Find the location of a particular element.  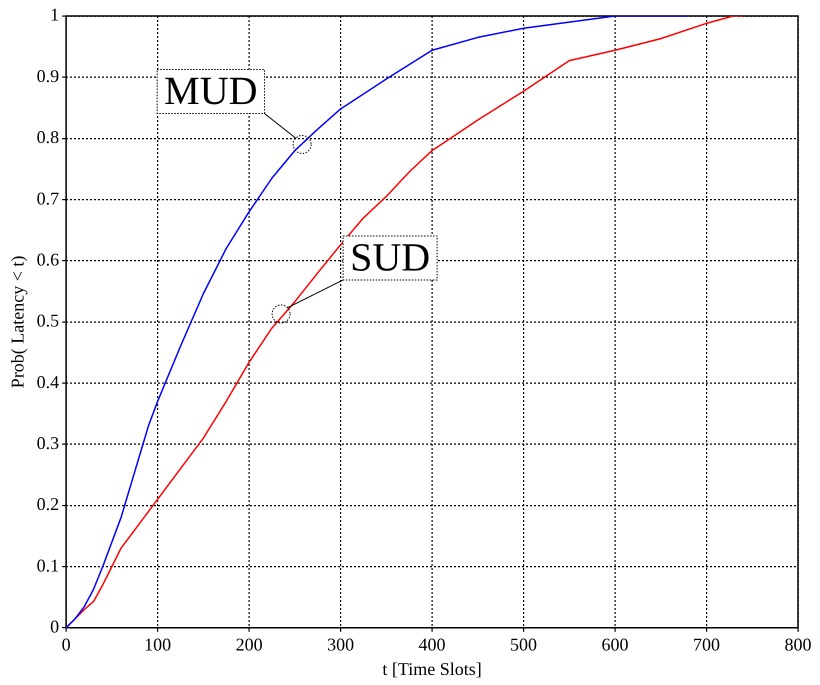

y-tick-label: 0.1 is located at coordinates (48, 565).